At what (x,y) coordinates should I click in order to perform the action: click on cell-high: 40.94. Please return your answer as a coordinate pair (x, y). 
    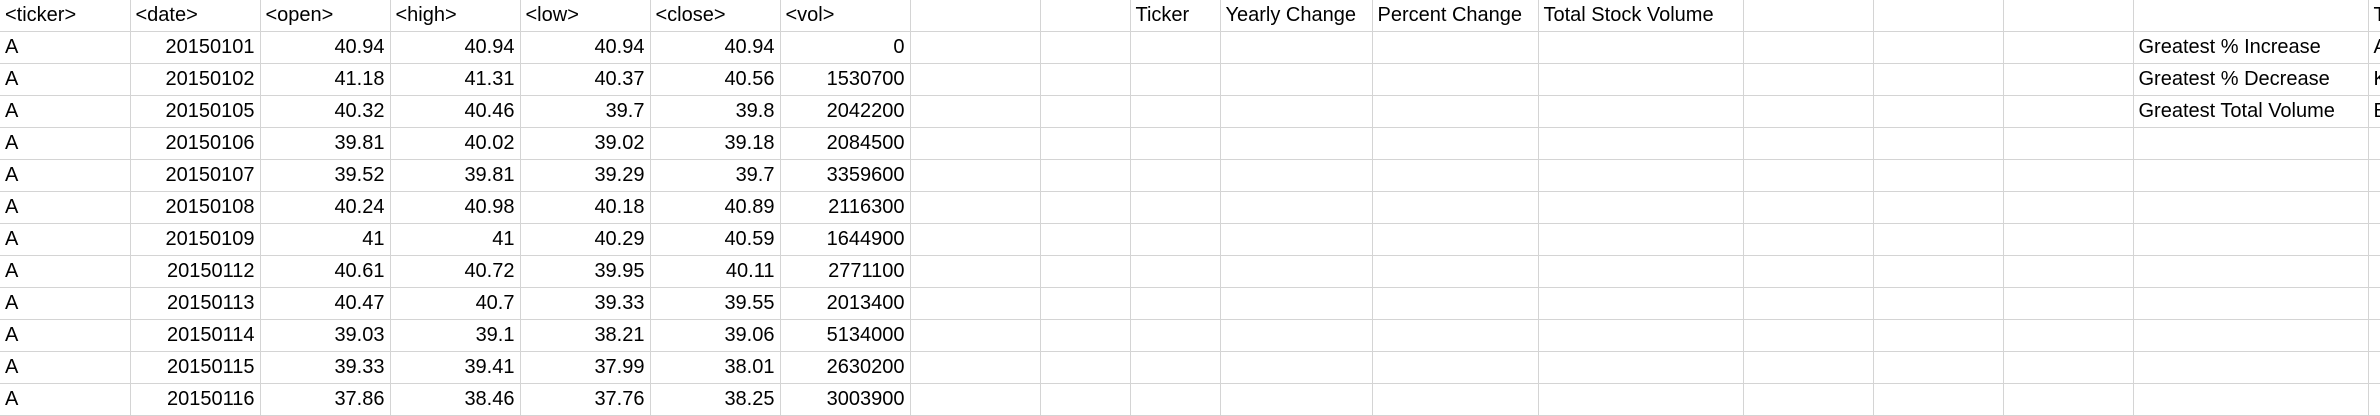
    Looking at the image, I should click on (455, 47).